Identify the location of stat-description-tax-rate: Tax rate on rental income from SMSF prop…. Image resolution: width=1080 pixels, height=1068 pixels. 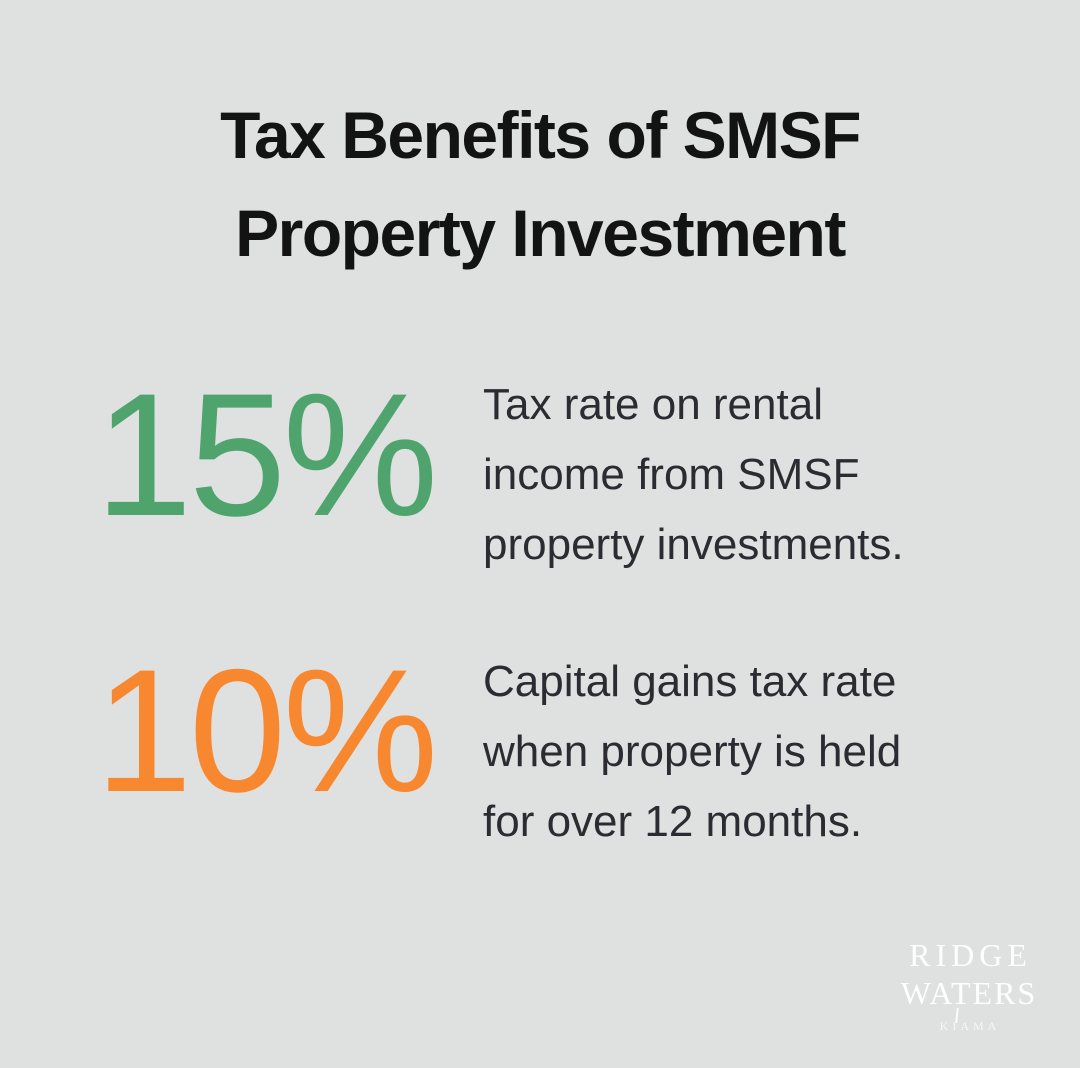
(743, 475).